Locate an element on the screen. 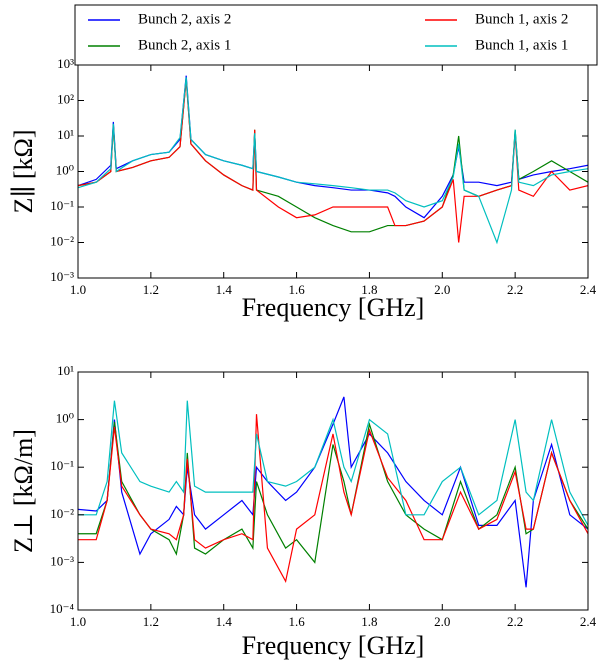 This screenshot has height=665, width=603. y-axis-label: Z∥ [kΩ] is located at coordinates (23, 171).